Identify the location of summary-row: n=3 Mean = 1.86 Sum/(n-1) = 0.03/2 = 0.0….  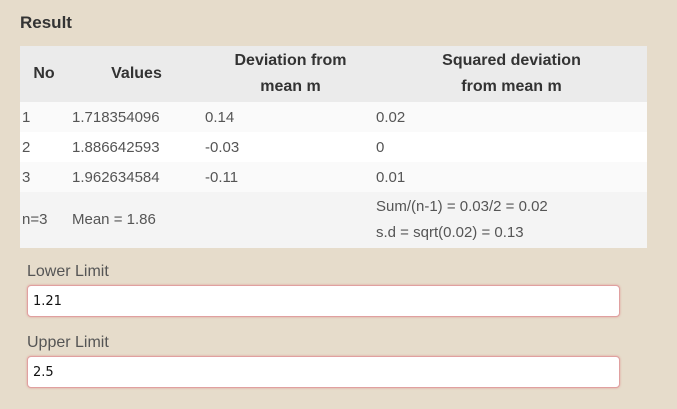
(333, 220).